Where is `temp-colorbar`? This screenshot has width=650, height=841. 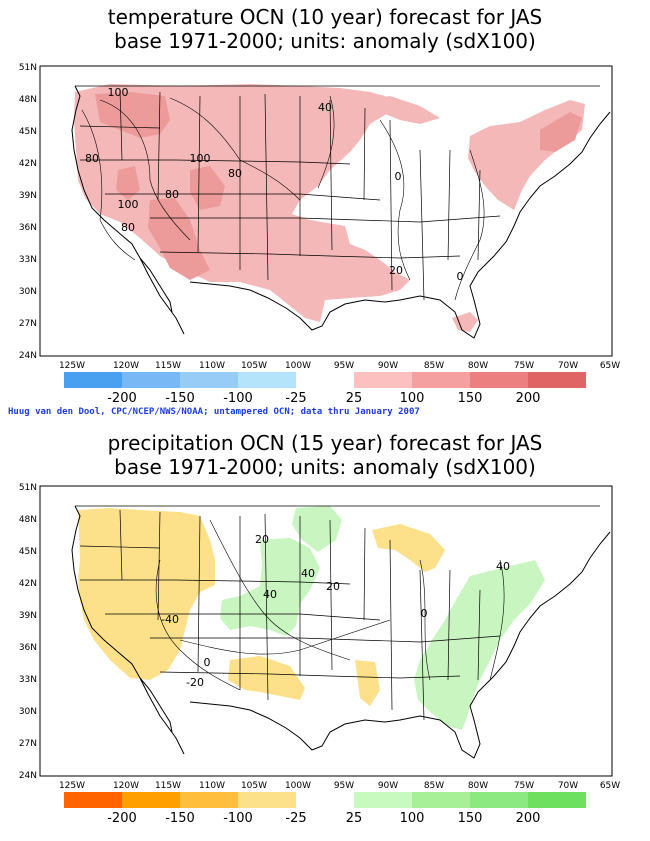 temp-colorbar is located at coordinates (325, 380).